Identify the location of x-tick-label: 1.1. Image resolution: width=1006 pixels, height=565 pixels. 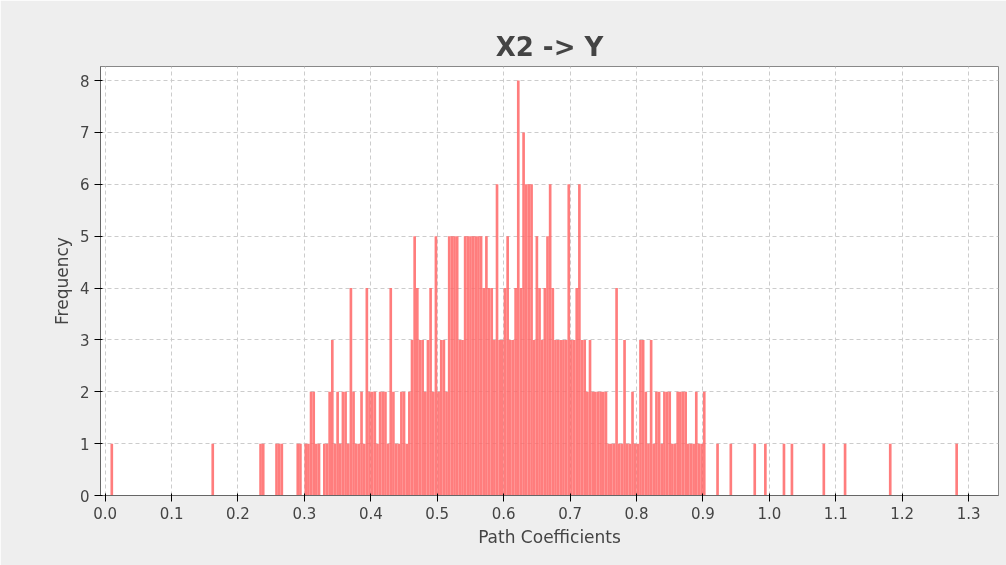
(835, 513).